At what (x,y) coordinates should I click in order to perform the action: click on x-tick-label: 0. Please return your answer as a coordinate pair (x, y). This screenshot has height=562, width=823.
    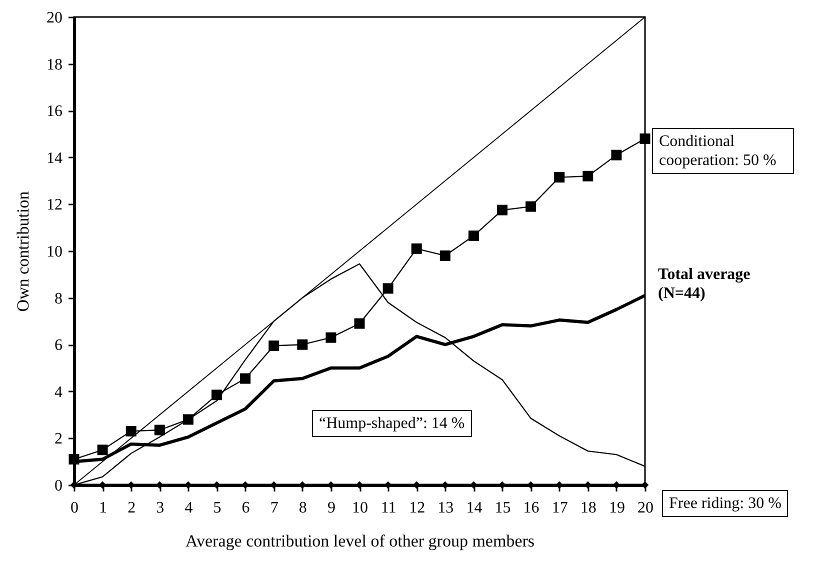
    Looking at the image, I should click on (74, 508).